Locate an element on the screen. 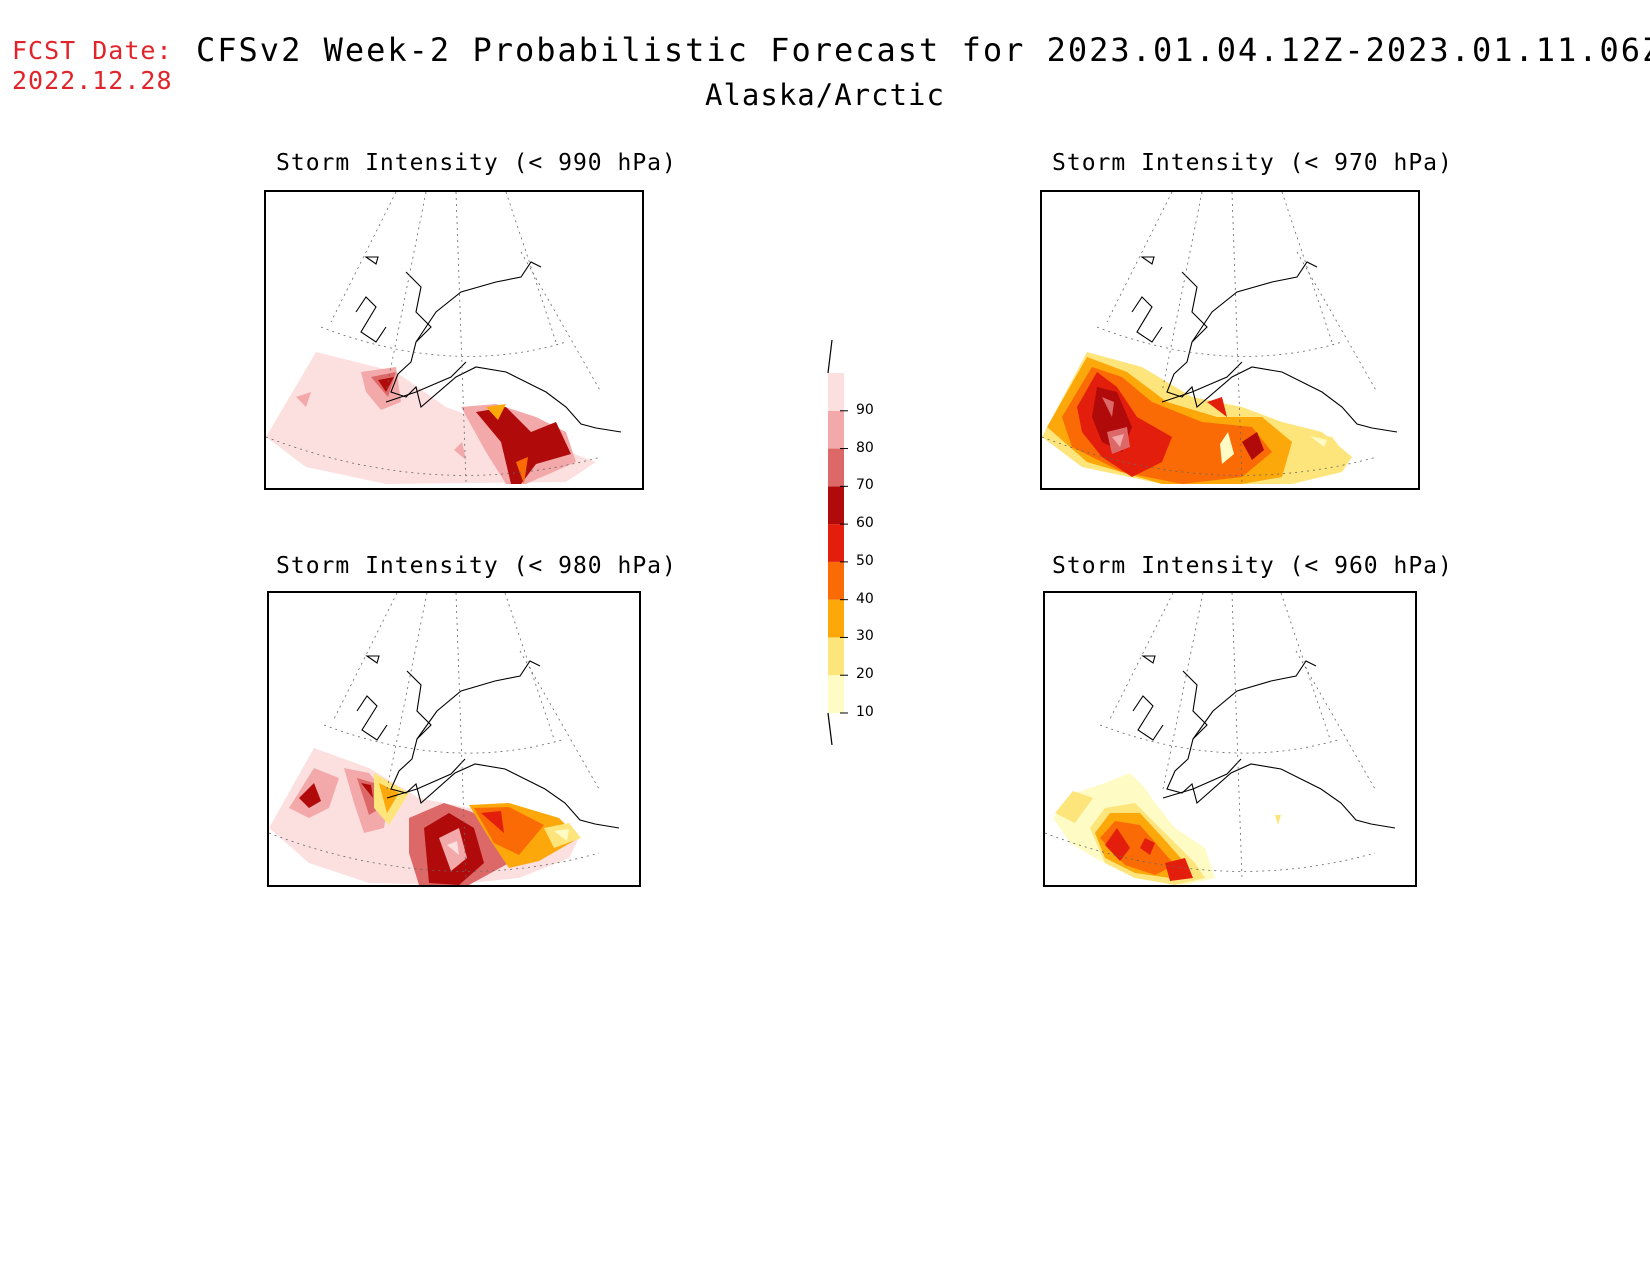 The height and width of the screenshot is (1275, 1650). color-legend: 10 20 30 40 50 60 70 80 90 is located at coordinates (866, 540).